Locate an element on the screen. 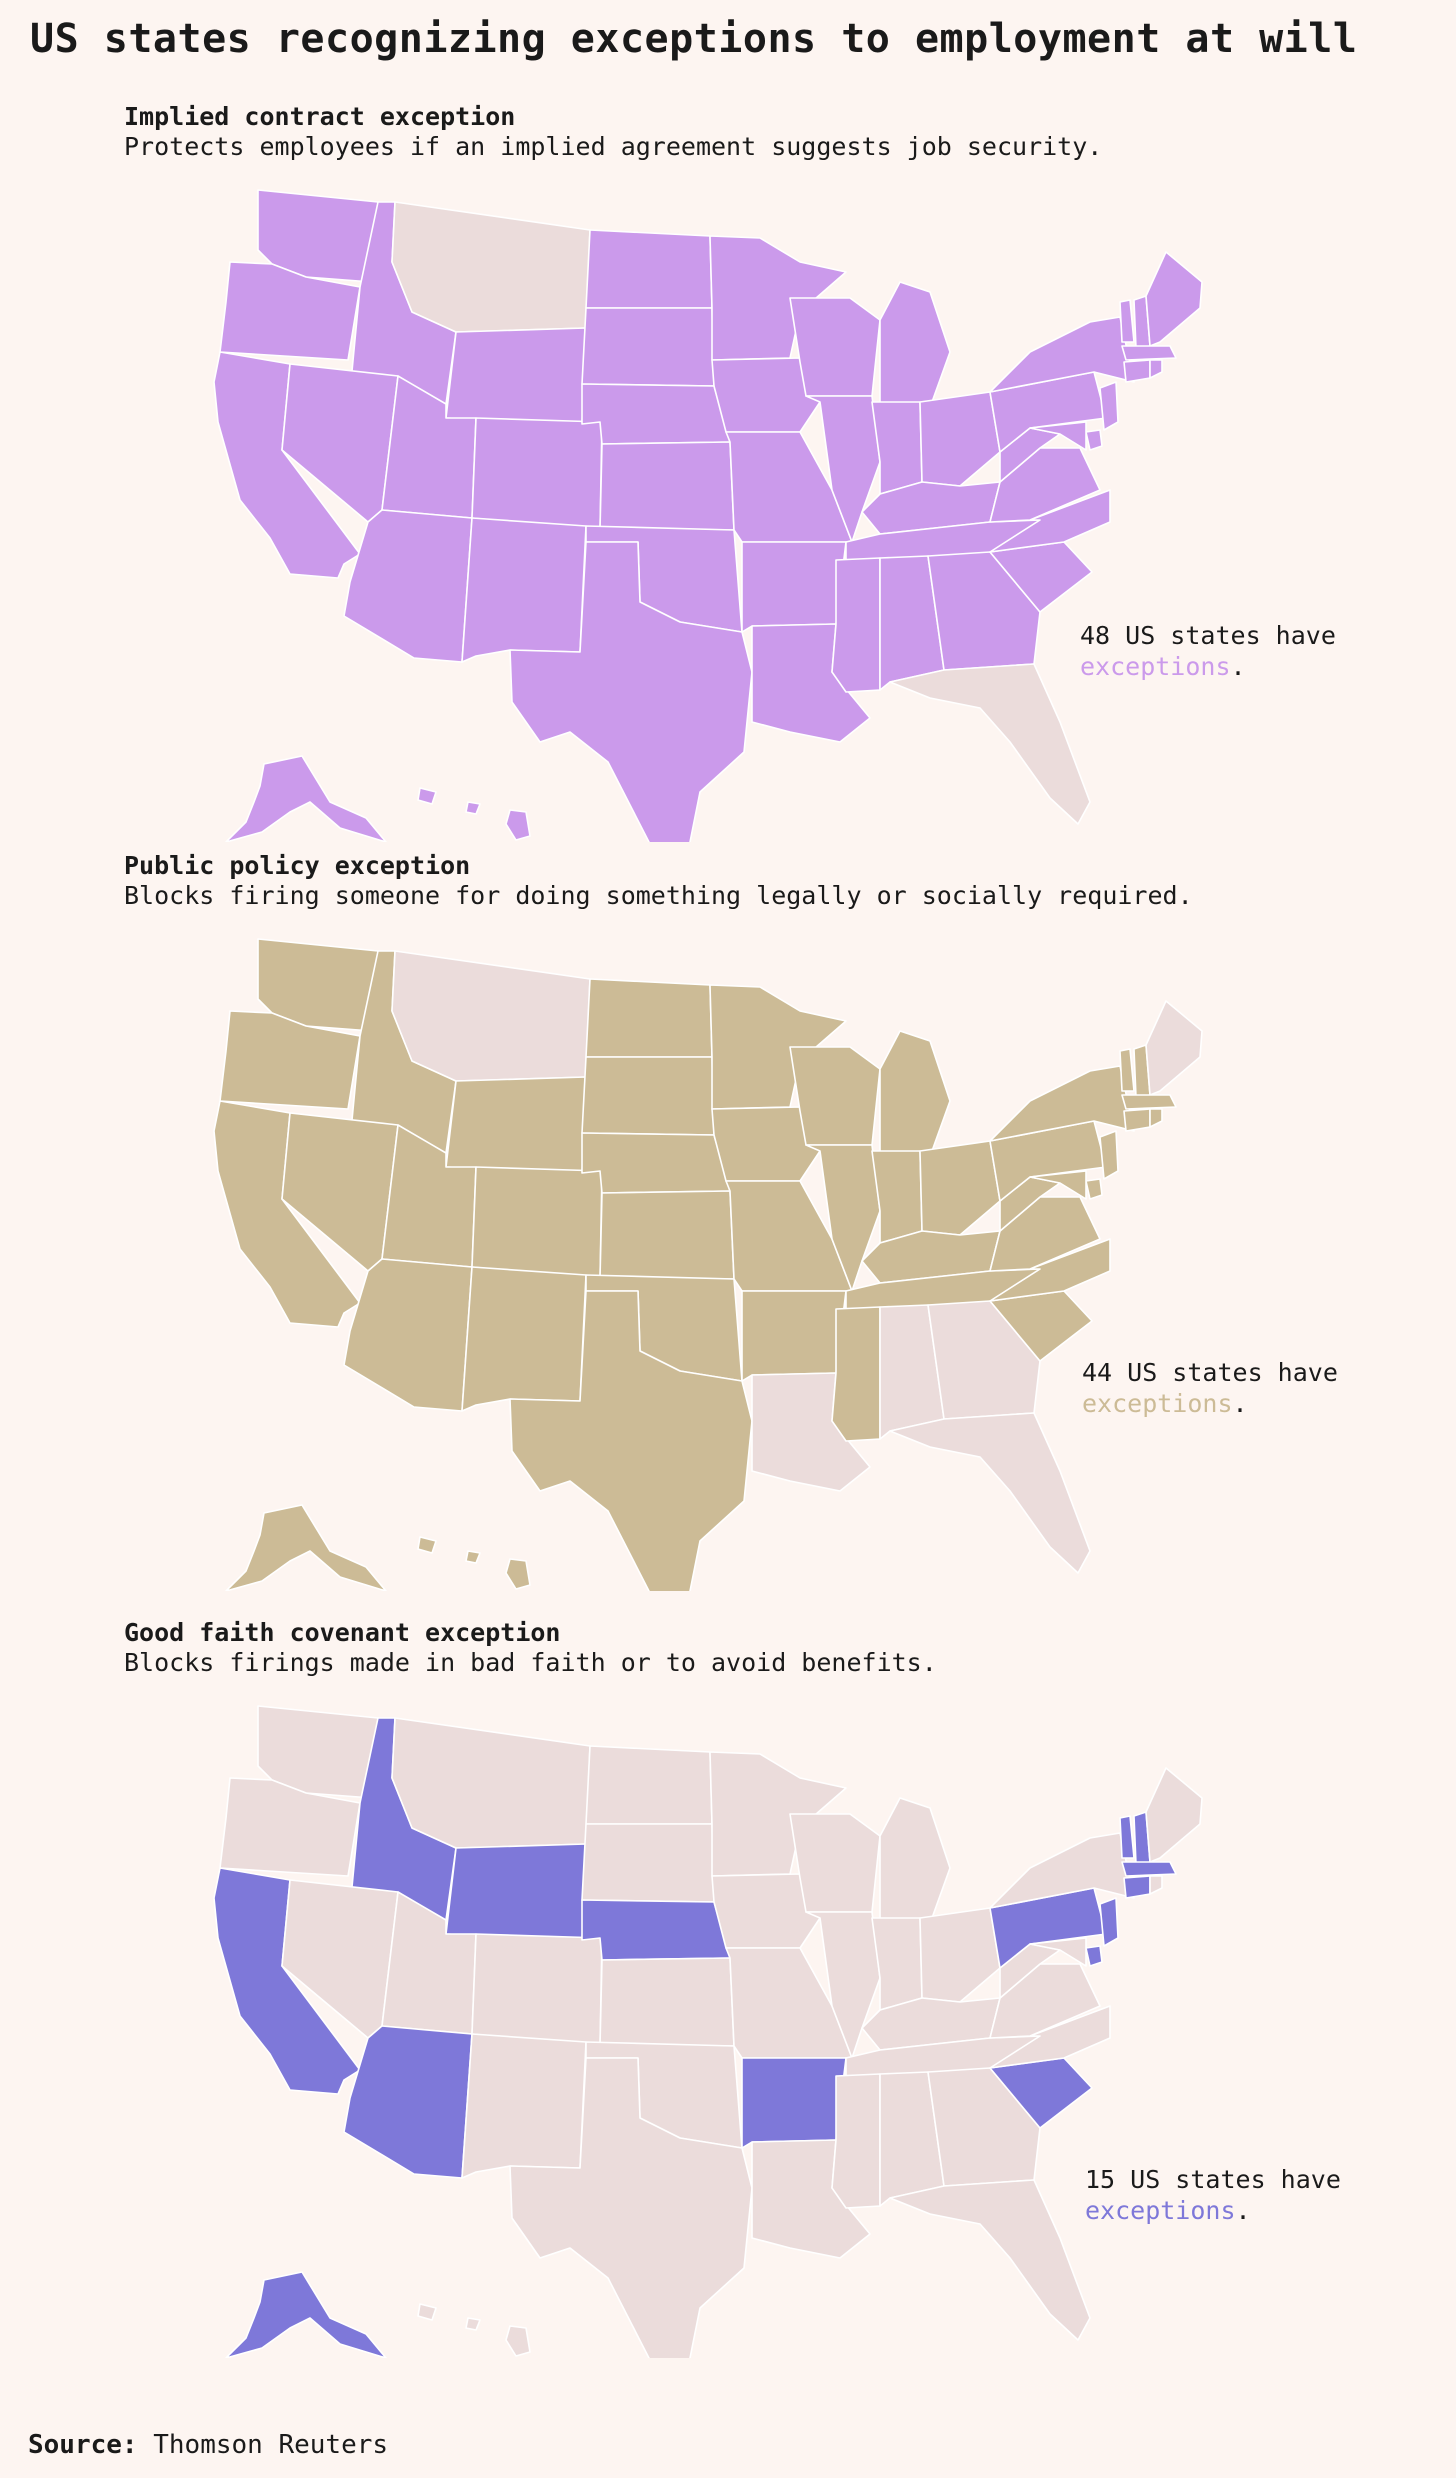 This screenshot has height=2478, width=1456. source-text: Thomson Reuters is located at coordinates (271, 2445).